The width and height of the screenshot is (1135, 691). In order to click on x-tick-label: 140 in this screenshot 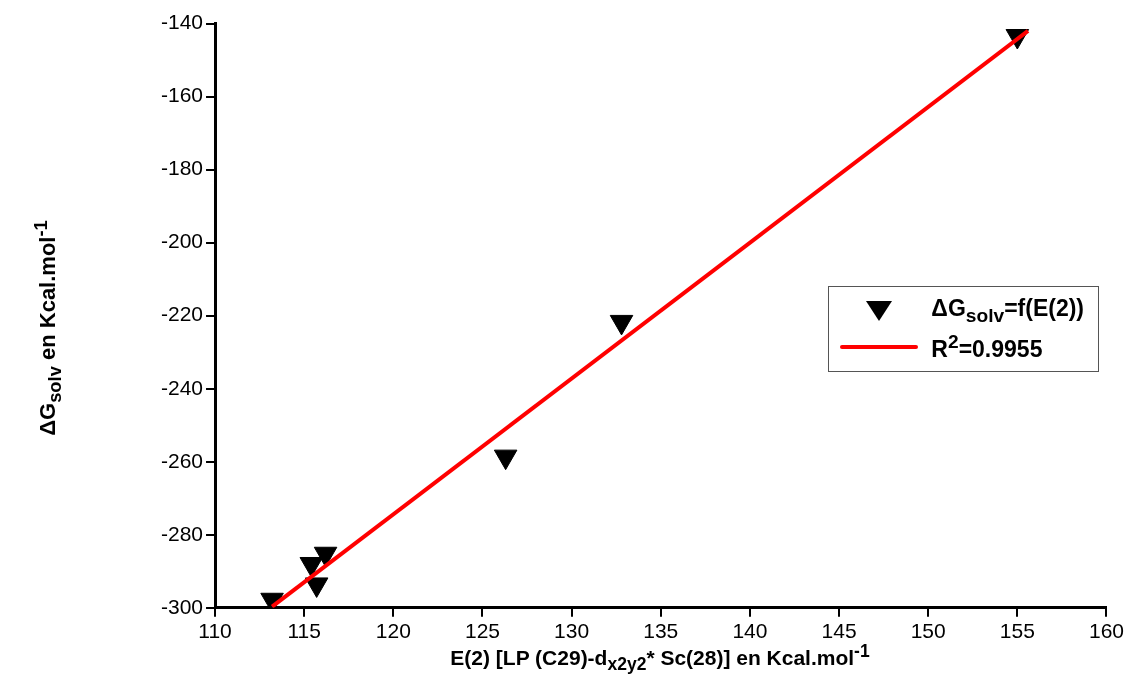, I will do `click(750, 631)`.